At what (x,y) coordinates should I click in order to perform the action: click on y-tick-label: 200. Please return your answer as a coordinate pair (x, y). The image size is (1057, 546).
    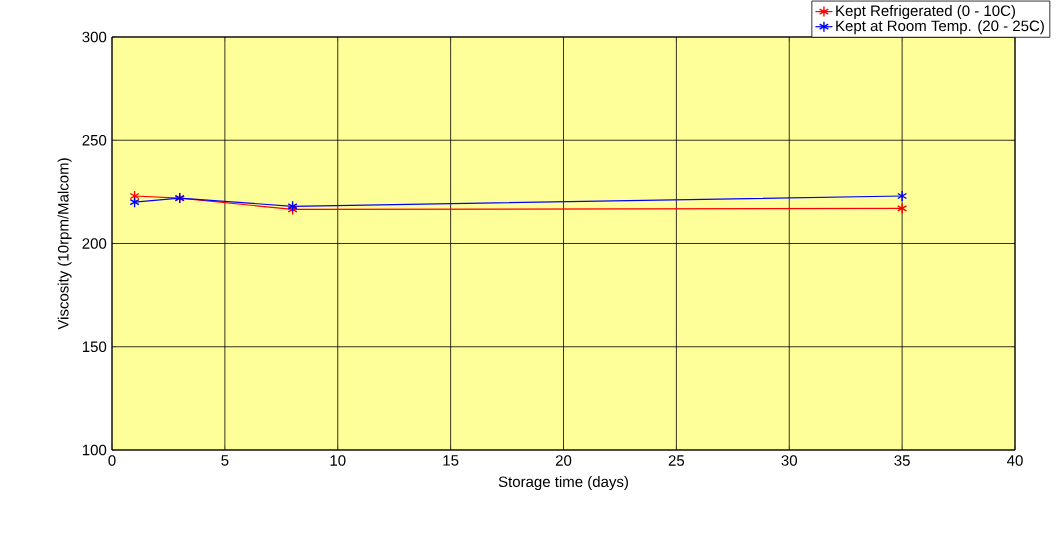
    Looking at the image, I should click on (94, 243).